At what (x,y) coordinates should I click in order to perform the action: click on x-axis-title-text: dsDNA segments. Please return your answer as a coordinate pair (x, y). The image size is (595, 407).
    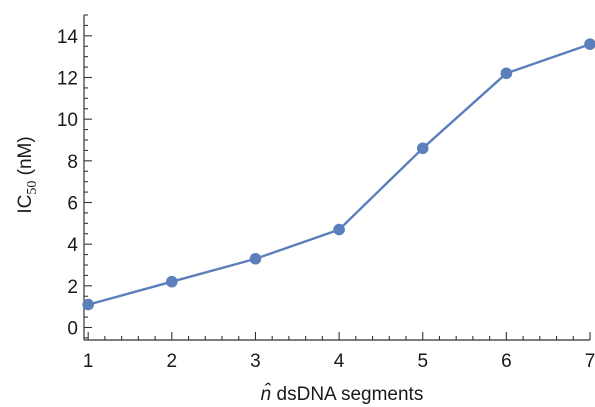
    Looking at the image, I should click on (347, 394).